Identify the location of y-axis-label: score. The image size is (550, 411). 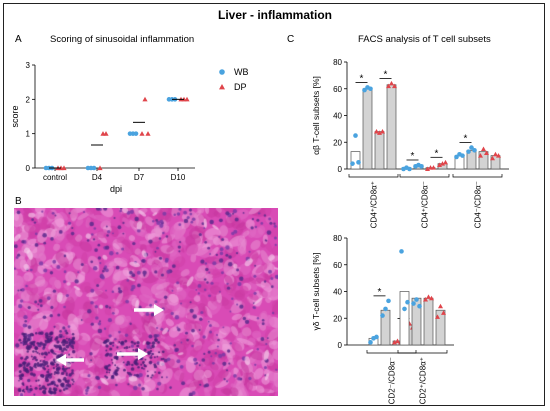
(15, 116).